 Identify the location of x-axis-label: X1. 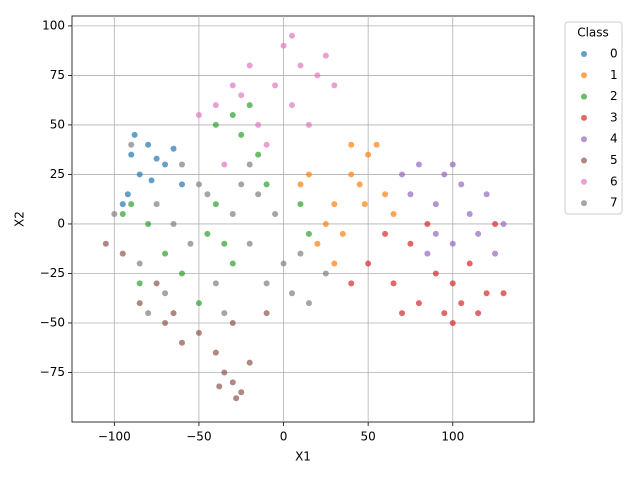
(303, 457).